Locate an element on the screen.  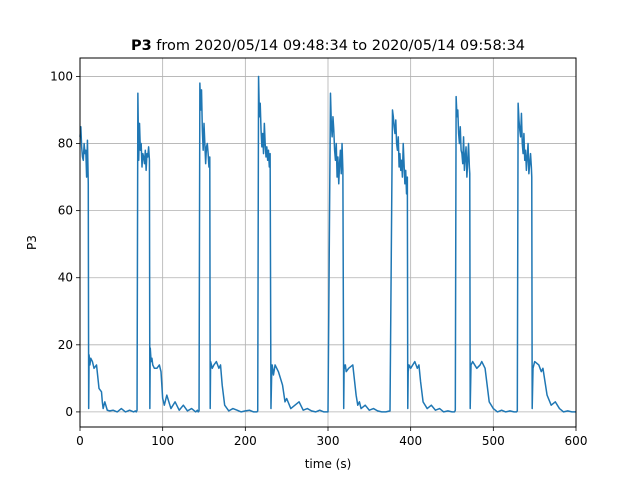
y-axis-label: P3 is located at coordinates (32, 242).